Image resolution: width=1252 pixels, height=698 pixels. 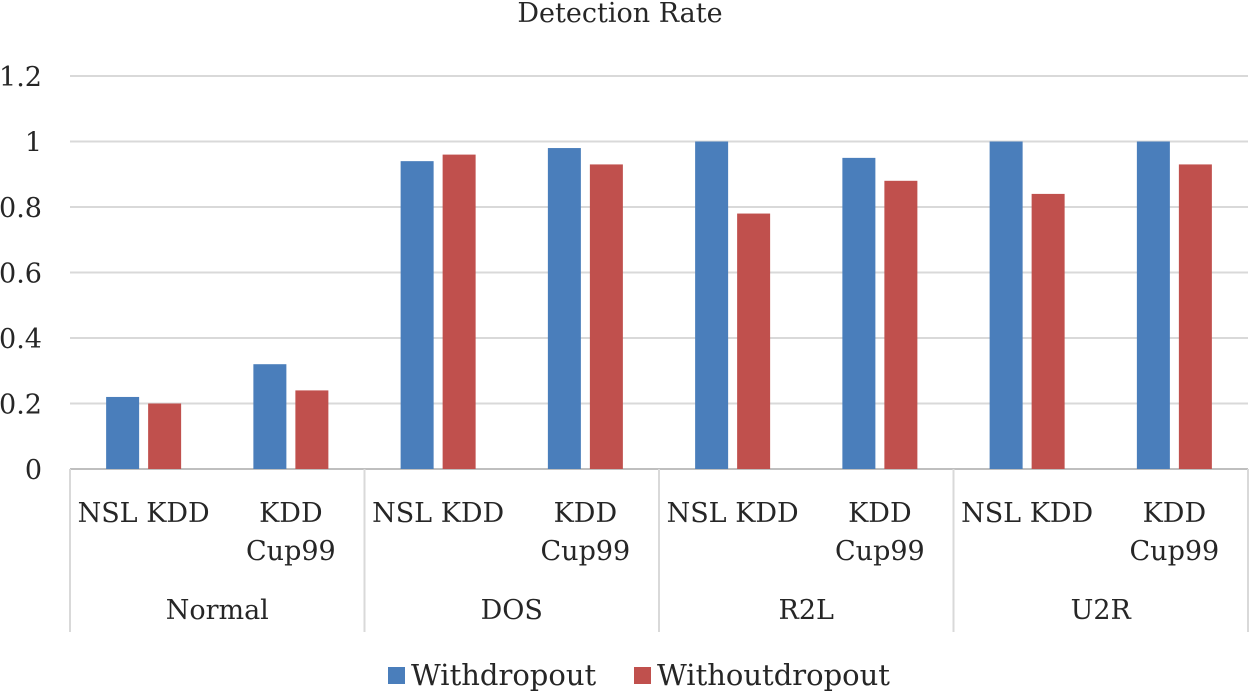 What do you see at coordinates (512, 610) in the screenshot?
I see `x-group-label: DOS` at bounding box center [512, 610].